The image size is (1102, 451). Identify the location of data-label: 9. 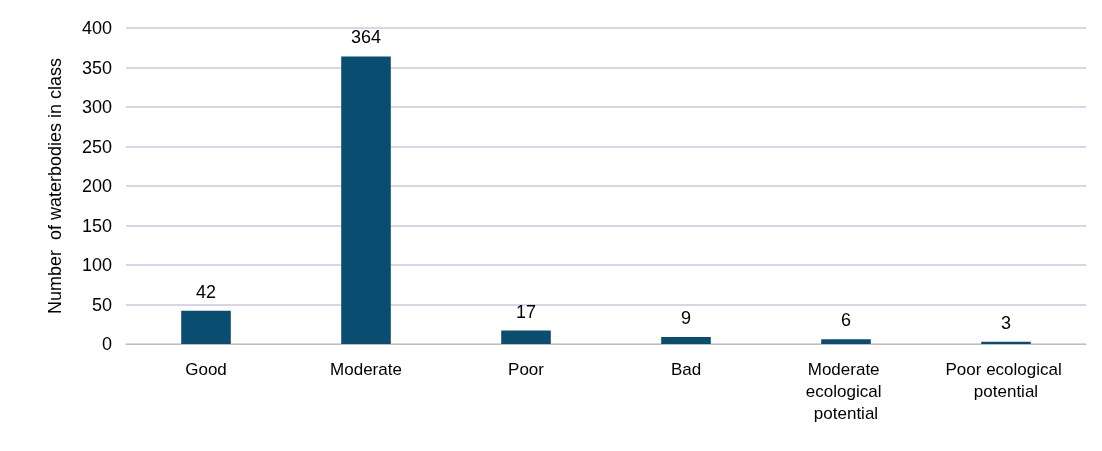
(686, 317).